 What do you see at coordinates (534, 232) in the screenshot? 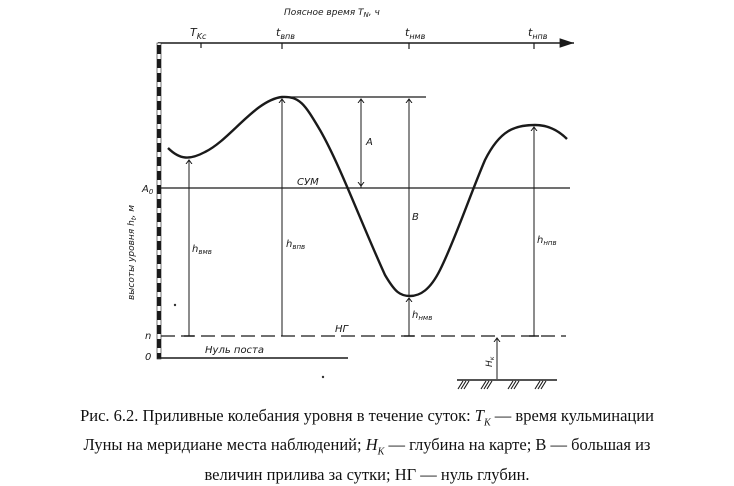
I see `h-npv-arrow` at bounding box center [534, 232].